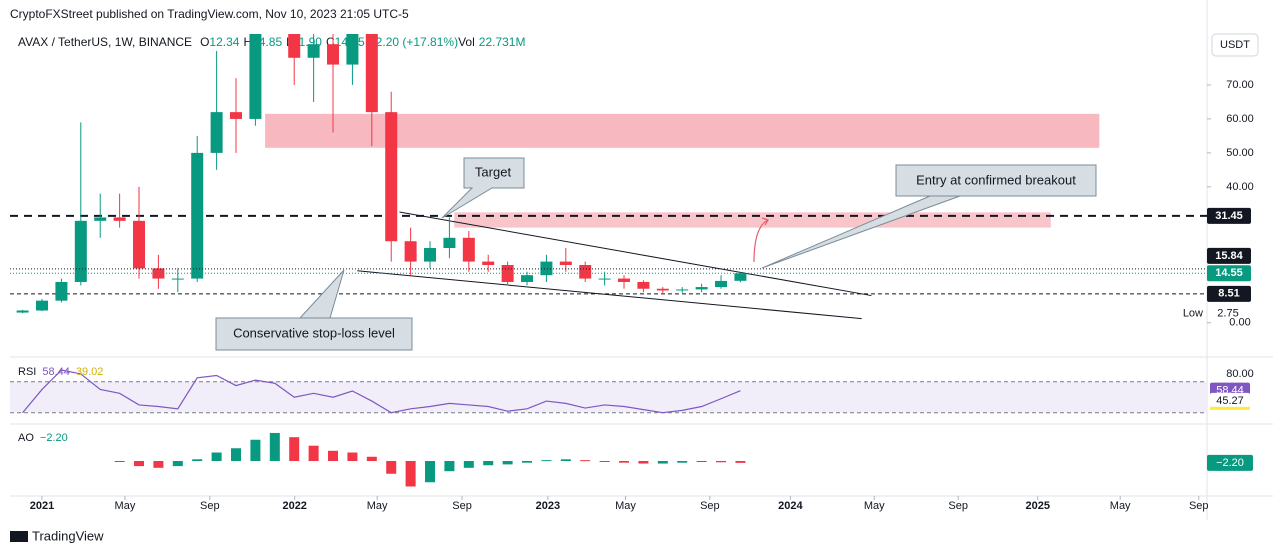 This screenshot has height=555, width=1273. Describe the element at coordinates (1235, 45) in the screenshot. I see `currency-button` at that location.